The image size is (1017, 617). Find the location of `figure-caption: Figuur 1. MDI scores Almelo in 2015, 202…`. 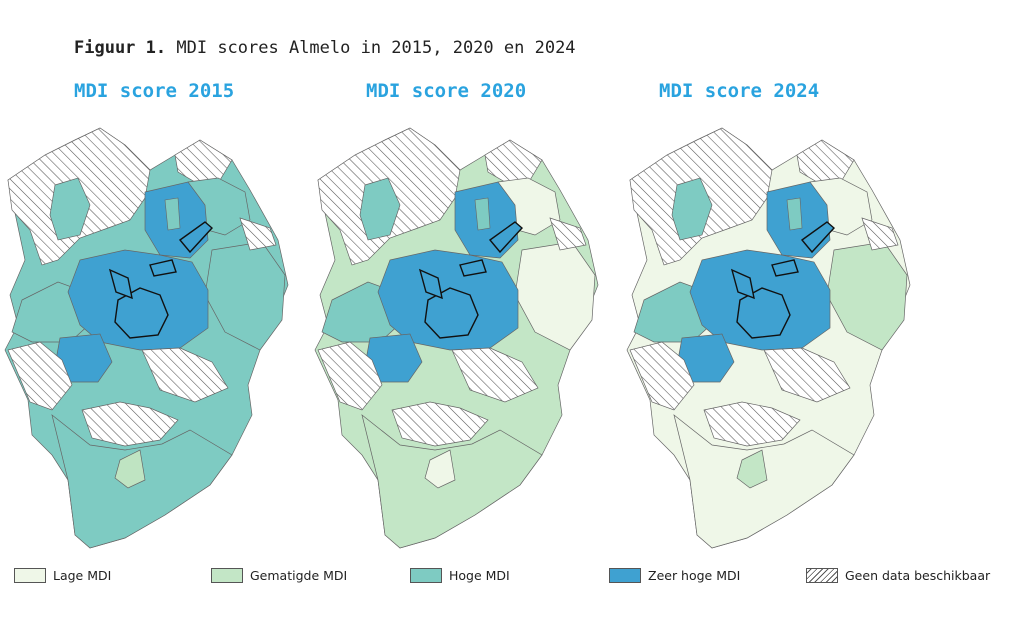

figure-caption: Figuur 1. MDI scores Almelo in 2015, 202… is located at coordinates (325, 48).